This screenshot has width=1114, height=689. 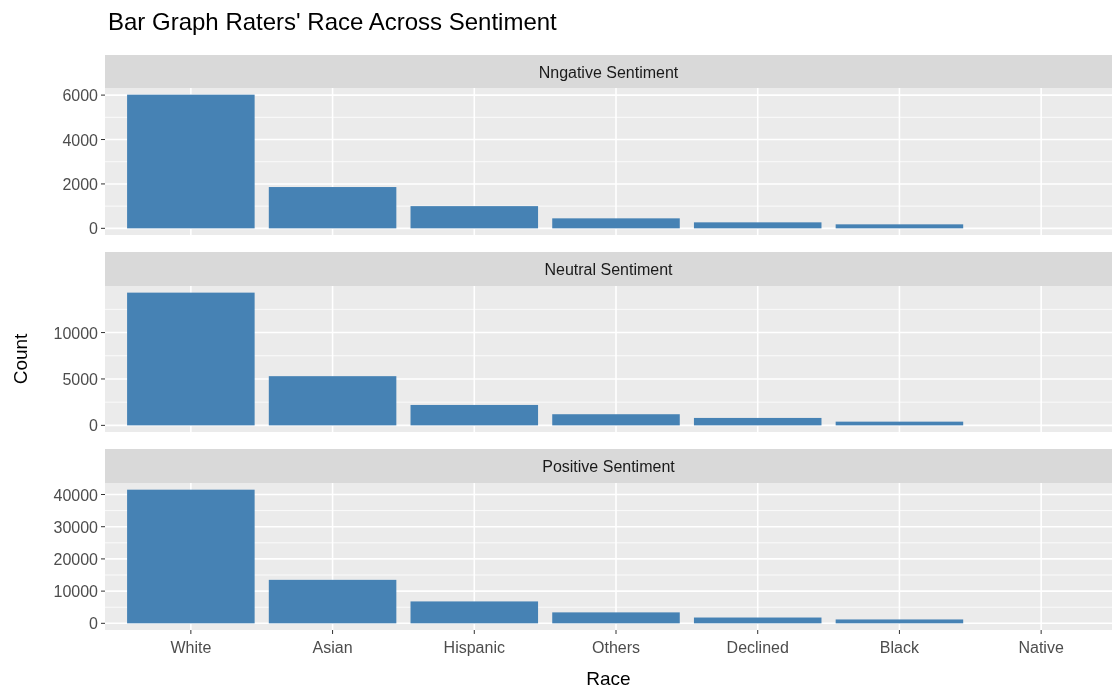 I want to click on x-tick-label: White, so click(x=191, y=647).